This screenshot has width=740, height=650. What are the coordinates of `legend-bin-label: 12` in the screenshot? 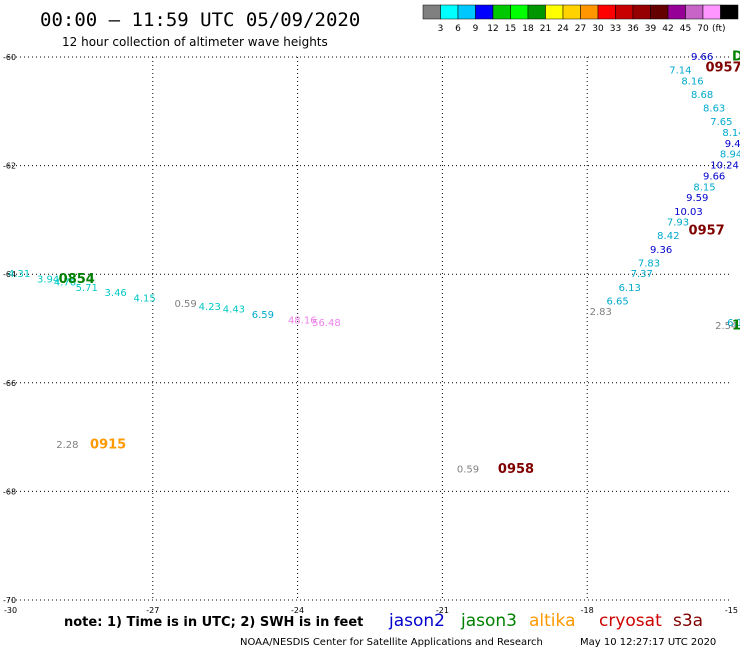 It's located at (492, 29).